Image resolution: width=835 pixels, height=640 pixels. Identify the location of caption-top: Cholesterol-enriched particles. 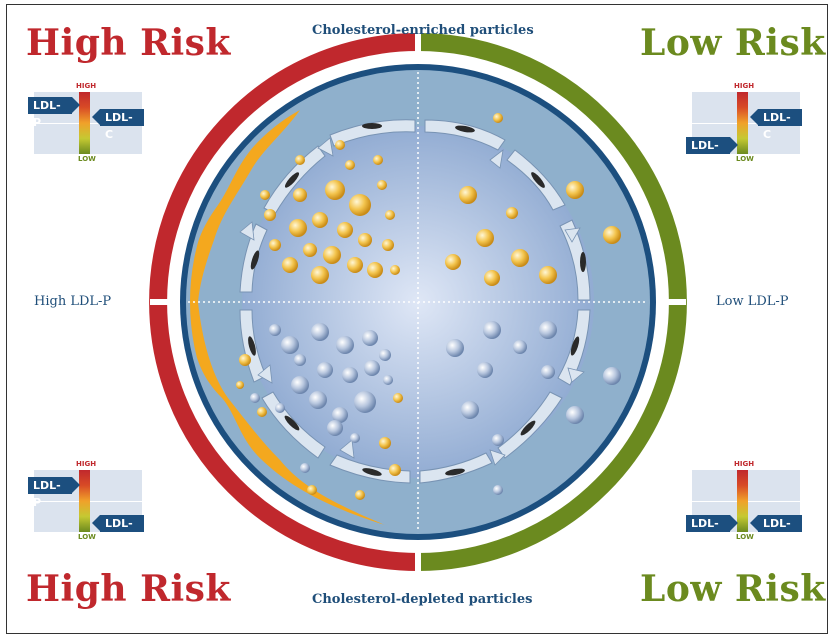
(423, 30).